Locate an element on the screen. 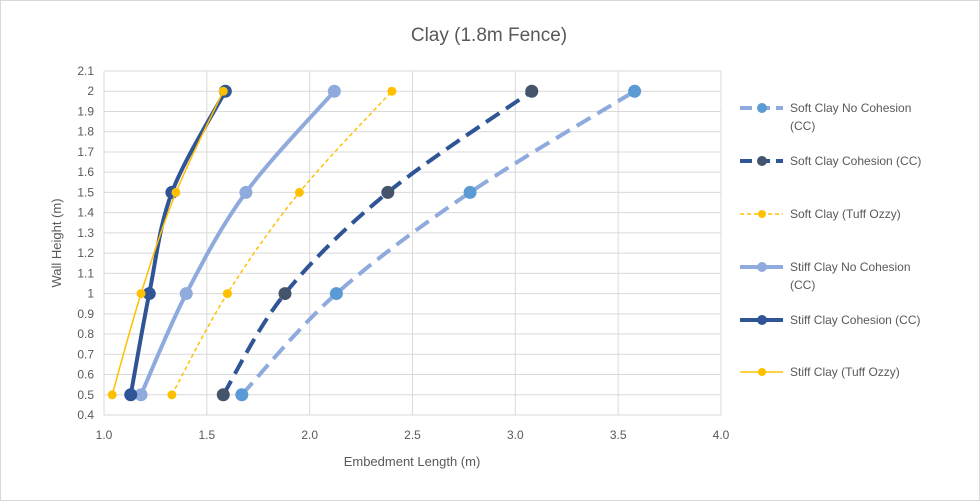  y-tick-label: 1.4 is located at coordinates (85, 213).